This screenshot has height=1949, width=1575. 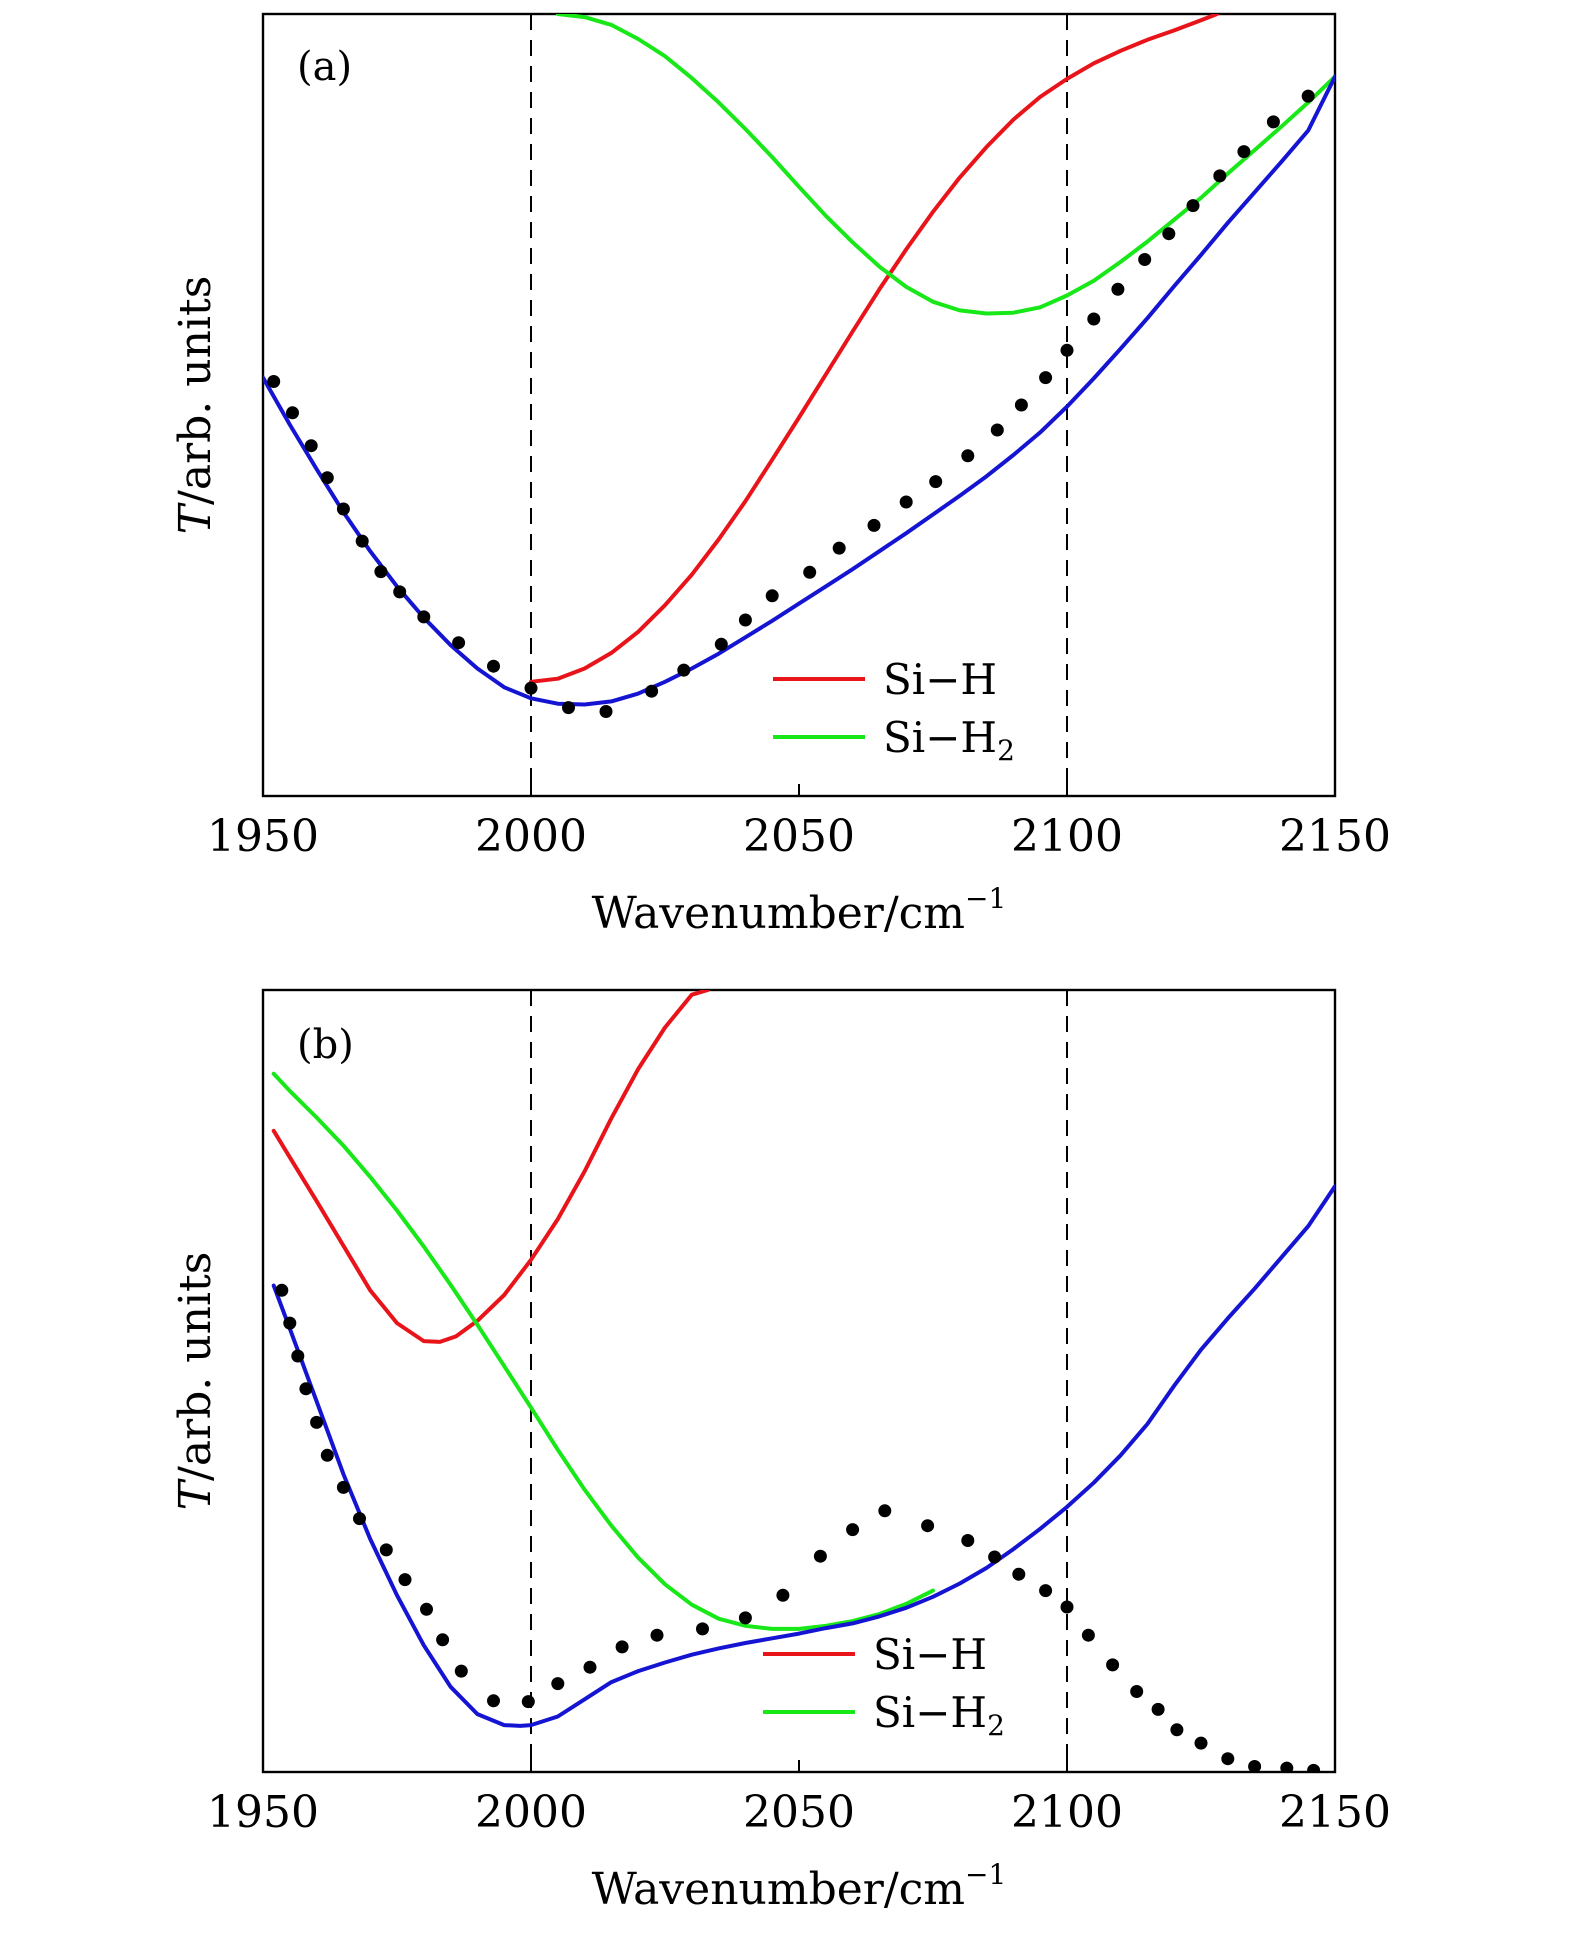 I want to click on series-line-si-h, so click(x=490, y=1167).